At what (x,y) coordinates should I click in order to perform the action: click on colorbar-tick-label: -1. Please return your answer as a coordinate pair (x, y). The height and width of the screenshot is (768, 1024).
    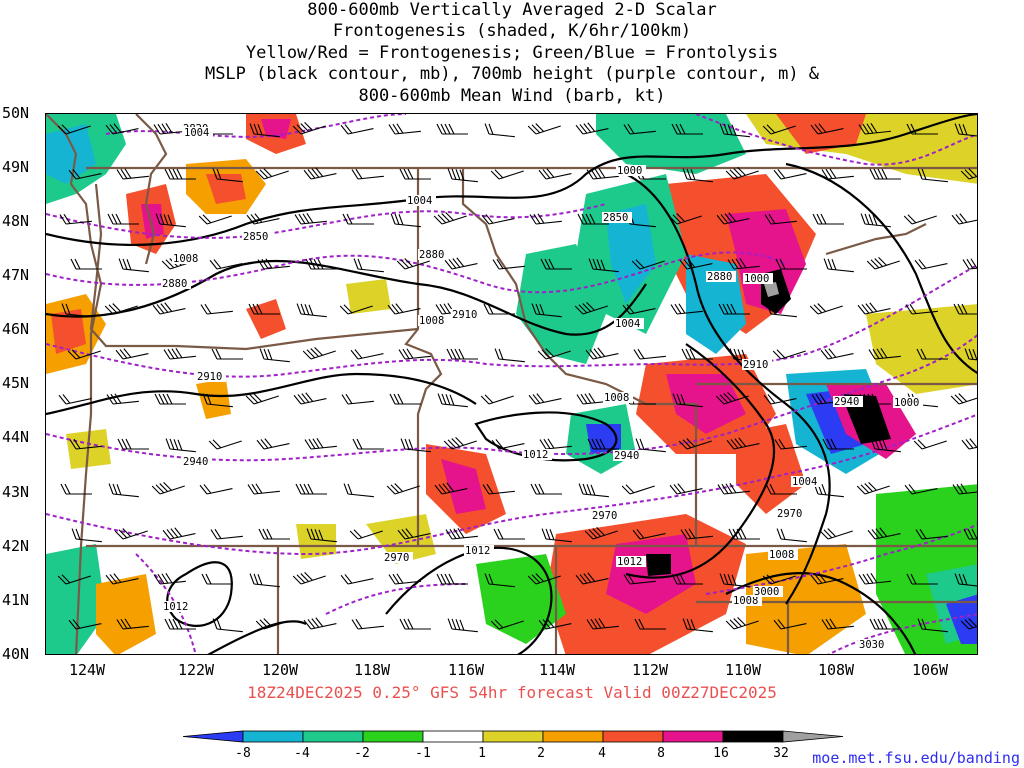
    Looking at the image, I should click on (423, 753).